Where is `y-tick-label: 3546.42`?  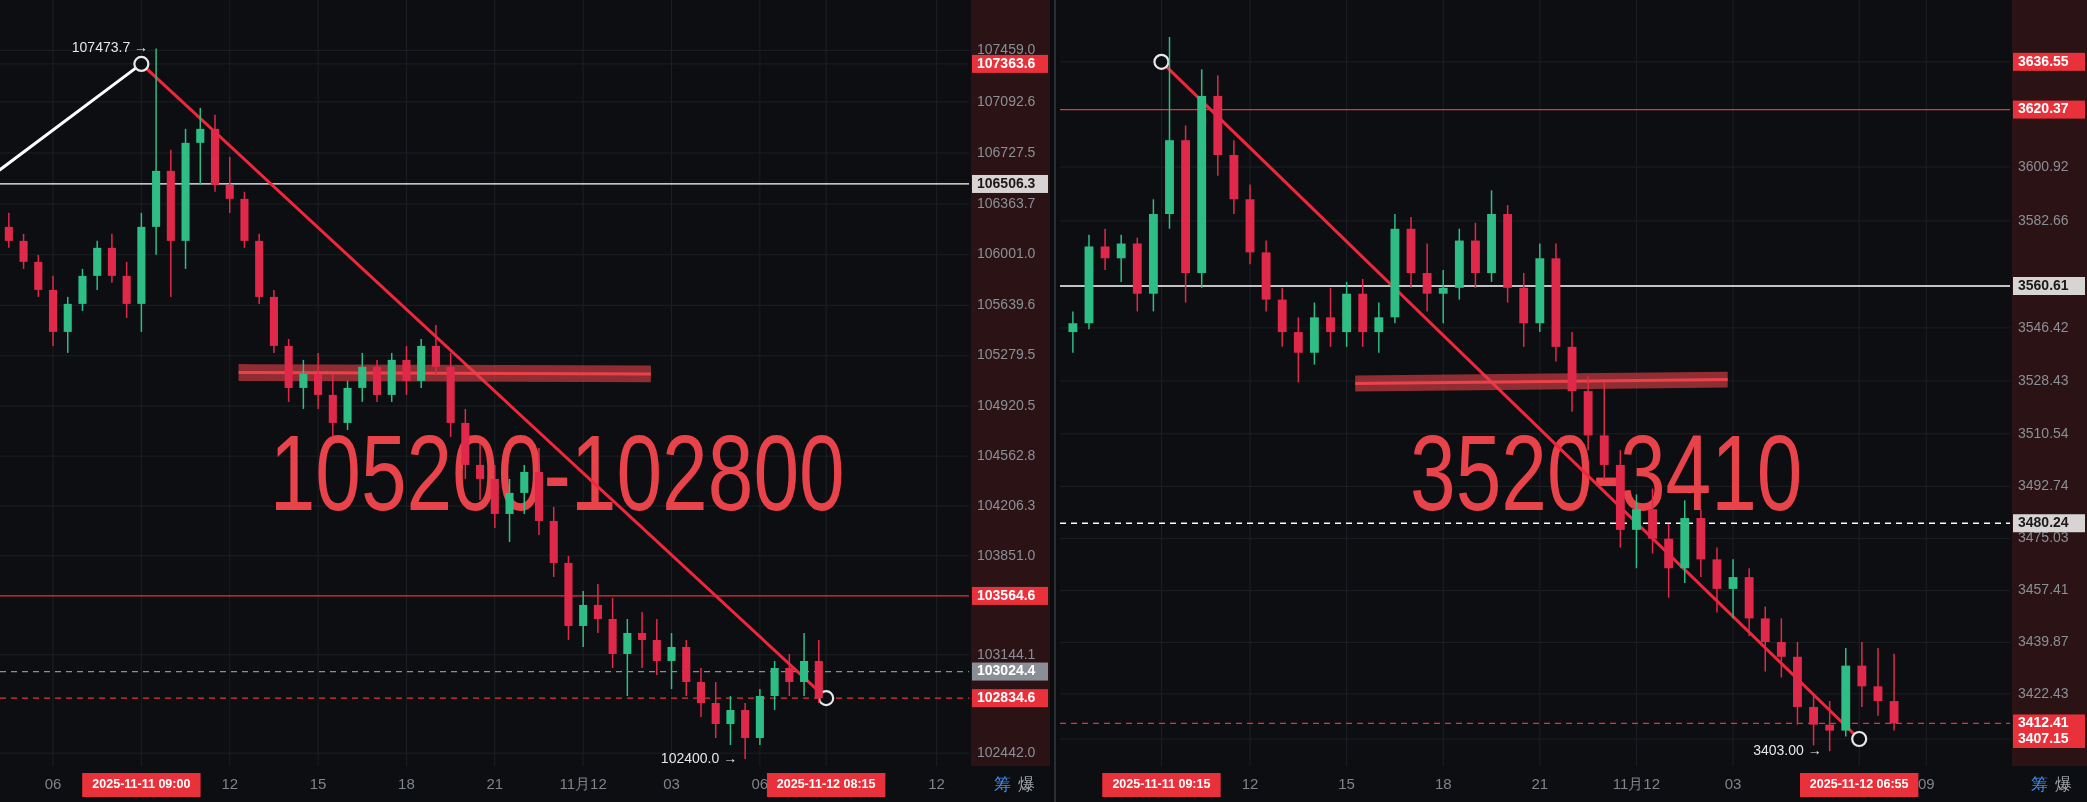 y-tick-label: 3546.42 is located at coordinates (2043, 326).